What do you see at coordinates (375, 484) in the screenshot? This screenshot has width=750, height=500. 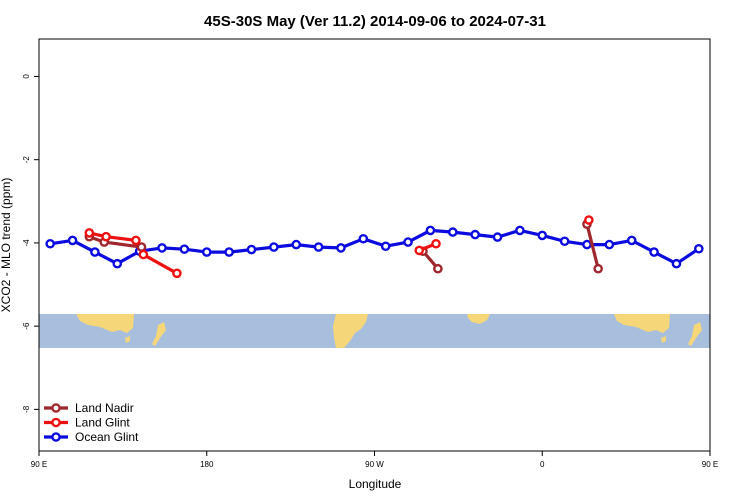 I see `x-axis-label: Longitude` at bounding box center [375, 484].